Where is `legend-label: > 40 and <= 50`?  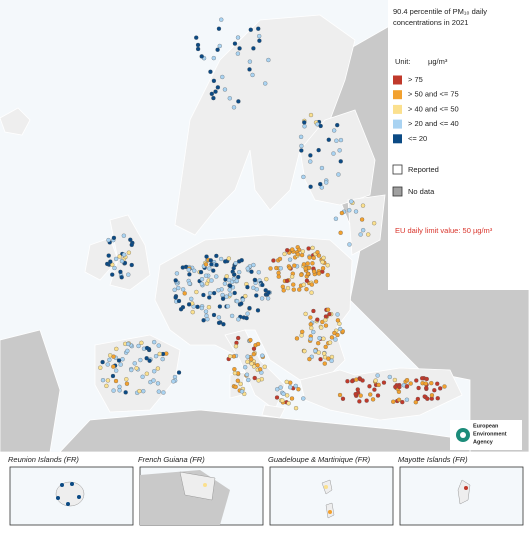 legend-label: > 40 and <= 50 is located at coordinates (433, 108).